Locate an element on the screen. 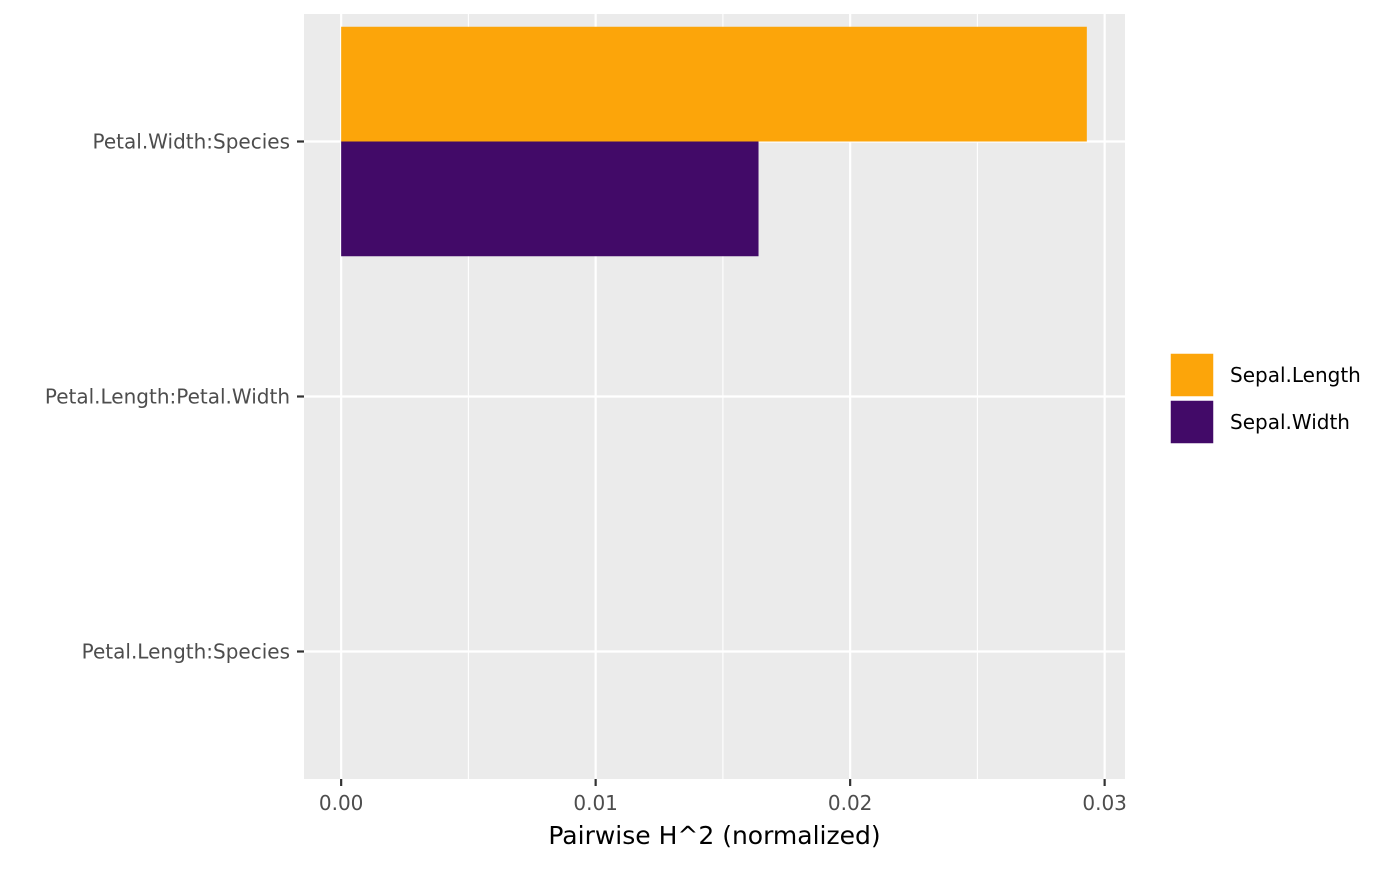 This screenshot has height=870, width=1400. y-tick-label: Petal.Length:Species is located at coordinates (186, 652).